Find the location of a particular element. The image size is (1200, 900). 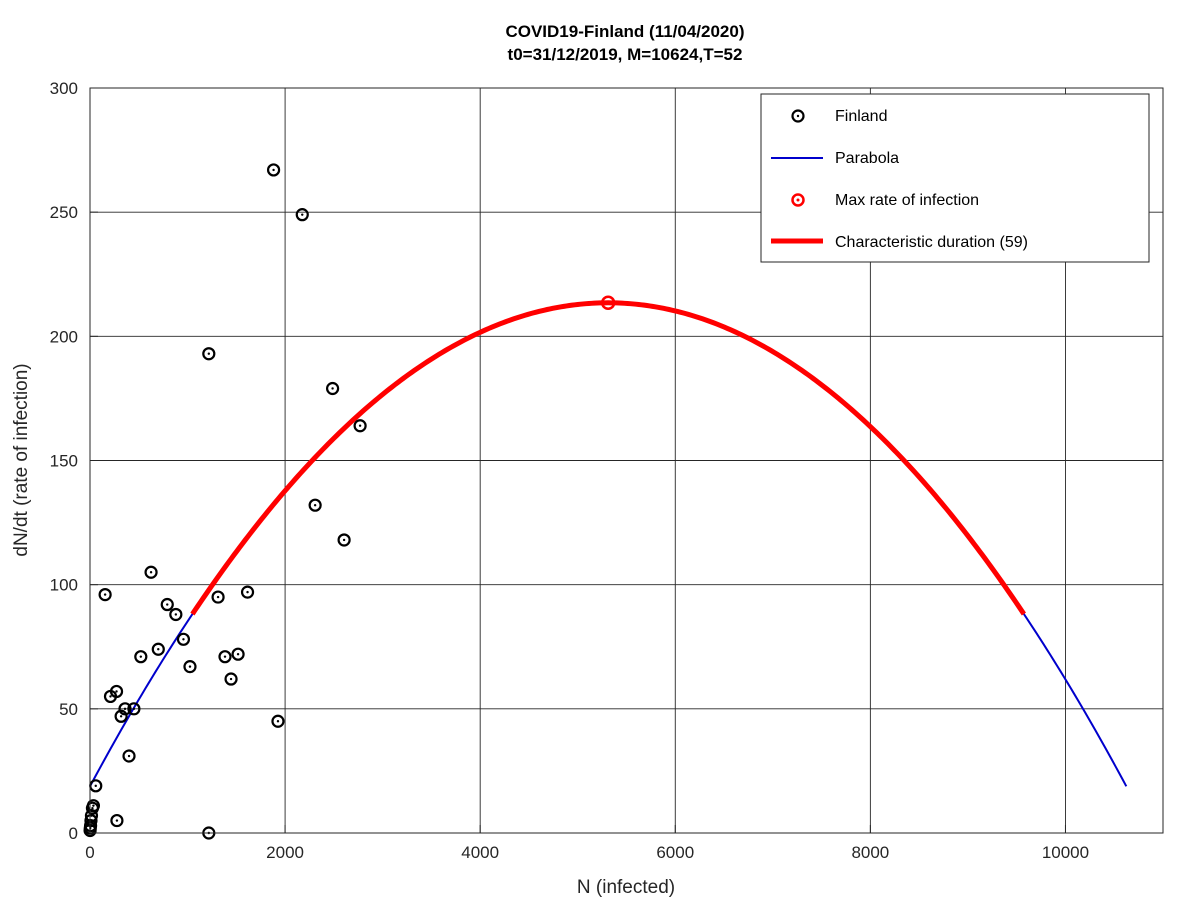

y-axis-label: dN/dt (rate of infection) is located at coordinates (21, 459).